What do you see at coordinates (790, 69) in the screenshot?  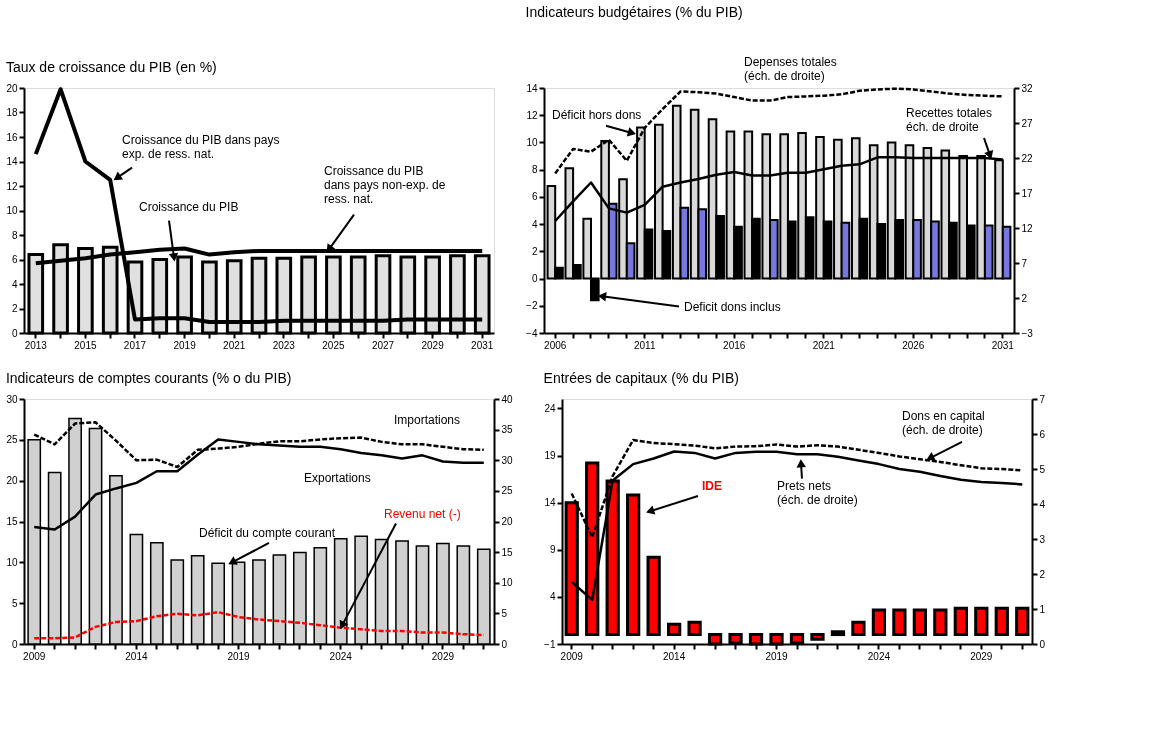 I see `series-label: Depenses totales (éch. de droite)` at bounding box center [790, 69].